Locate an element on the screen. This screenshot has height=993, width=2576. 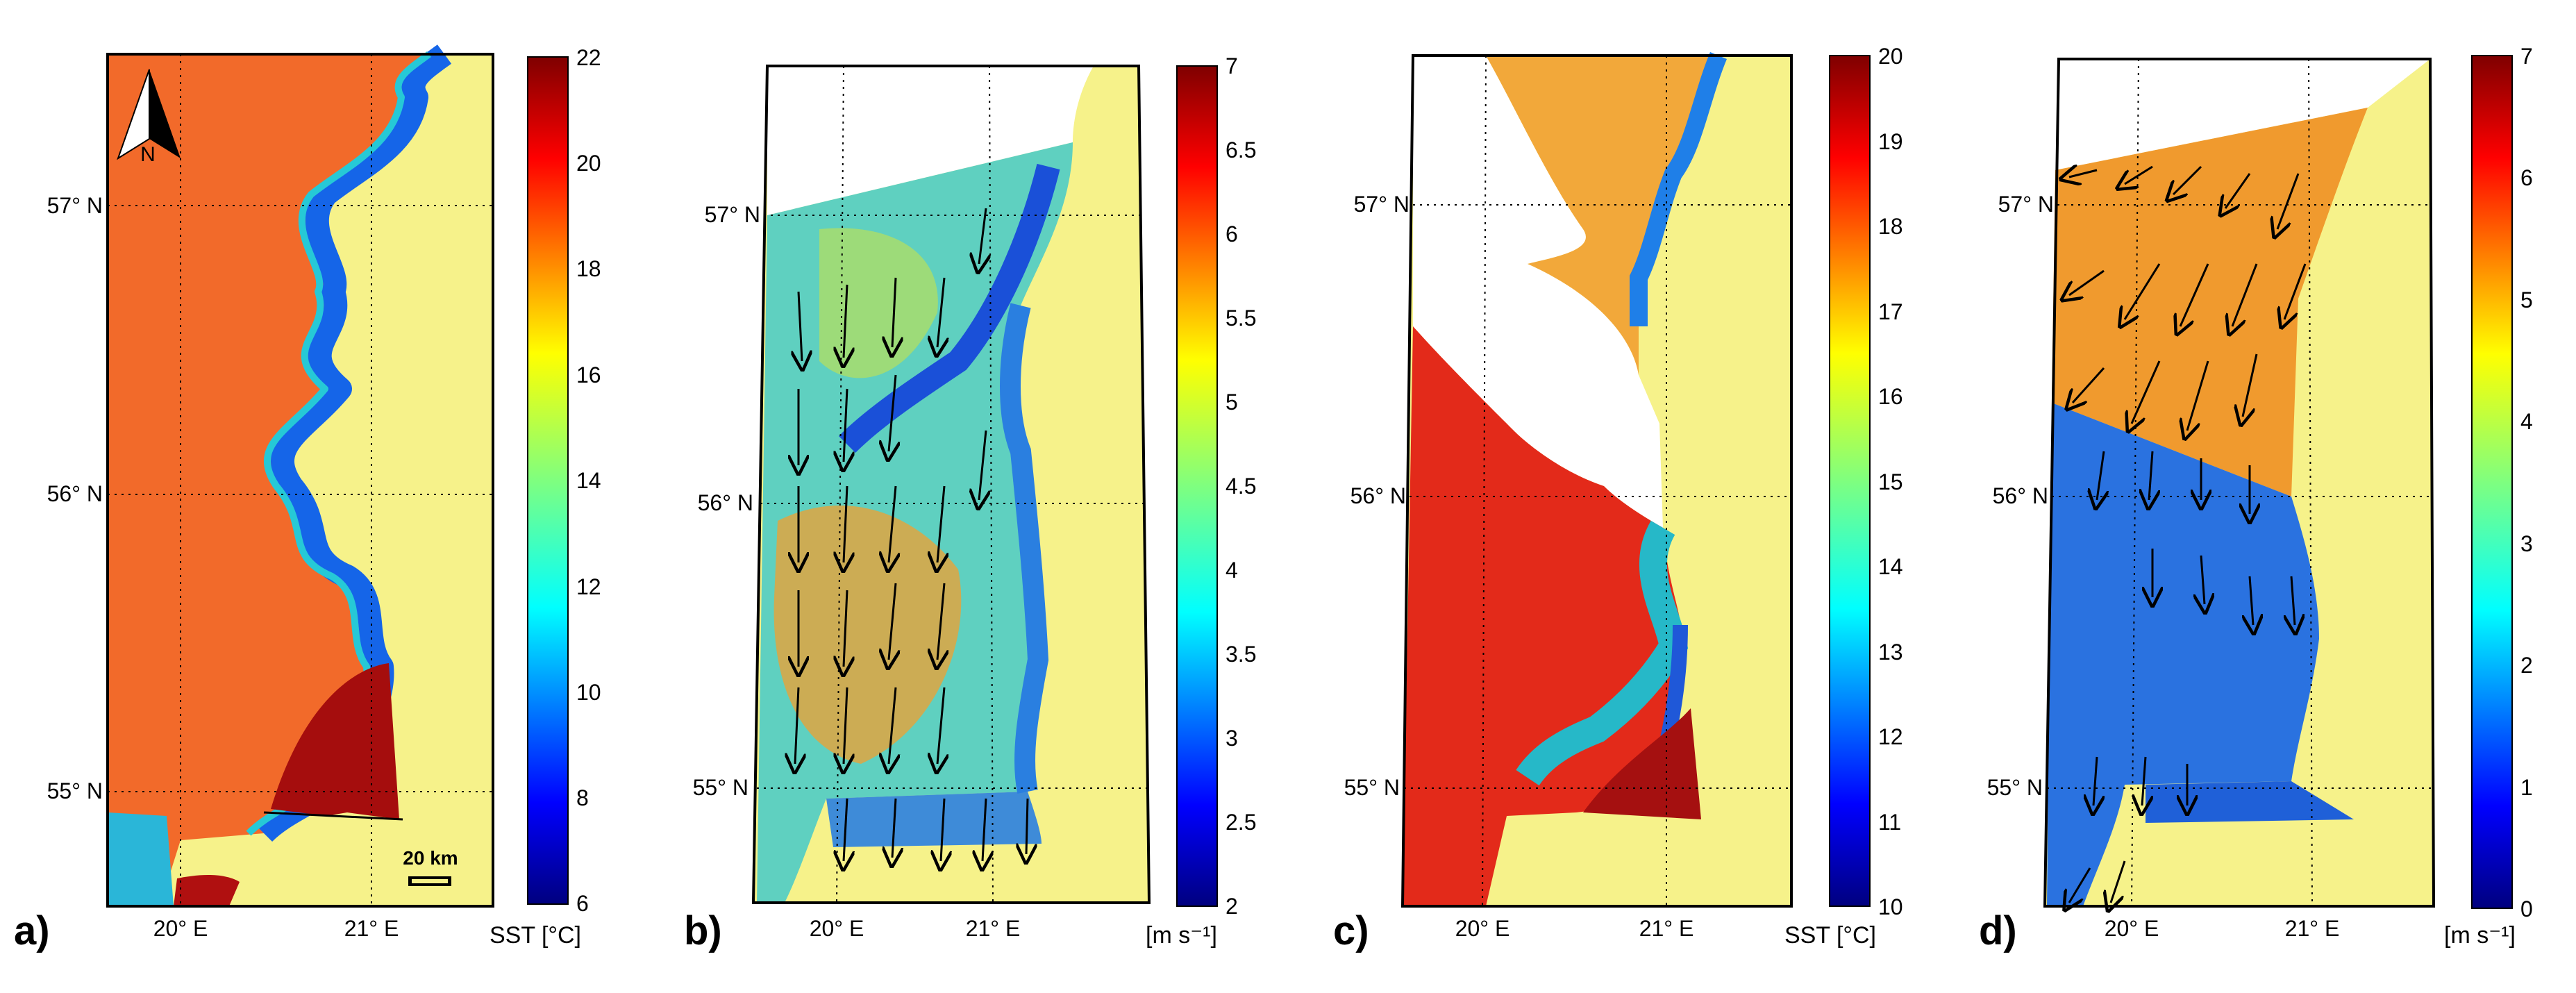
map-c-grid is located at coordinates (1598, 481).